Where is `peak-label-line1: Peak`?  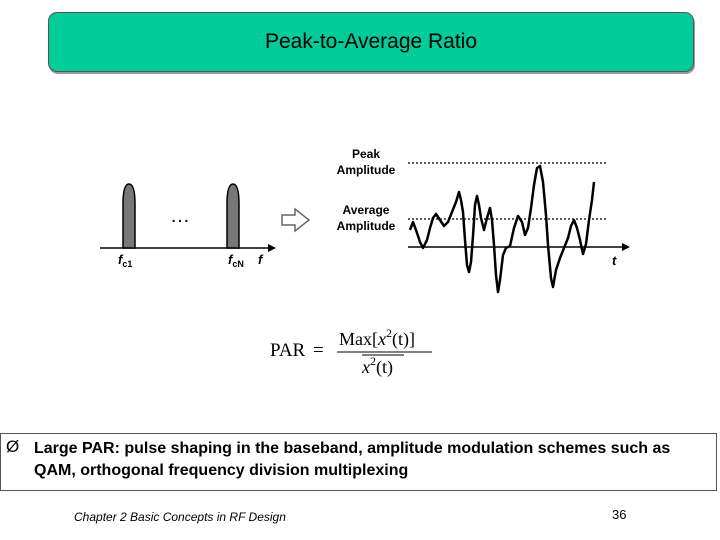 peak-label-line1: Peak is located at coordinates (366, 154).